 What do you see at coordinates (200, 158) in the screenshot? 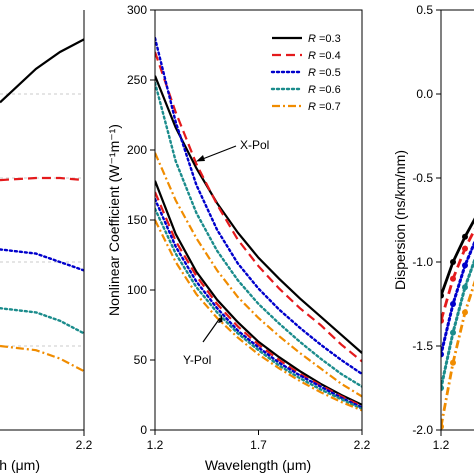
I see `x-pol-arrowhead` at bounding box center [200, 158].